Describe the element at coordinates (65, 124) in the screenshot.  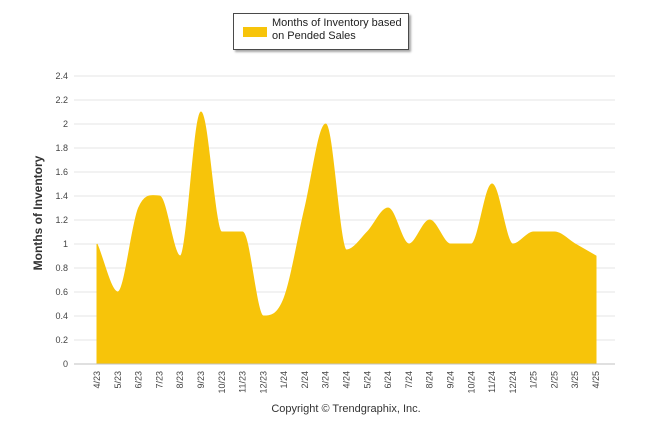
I see `y-tick-label: 2` at that location.